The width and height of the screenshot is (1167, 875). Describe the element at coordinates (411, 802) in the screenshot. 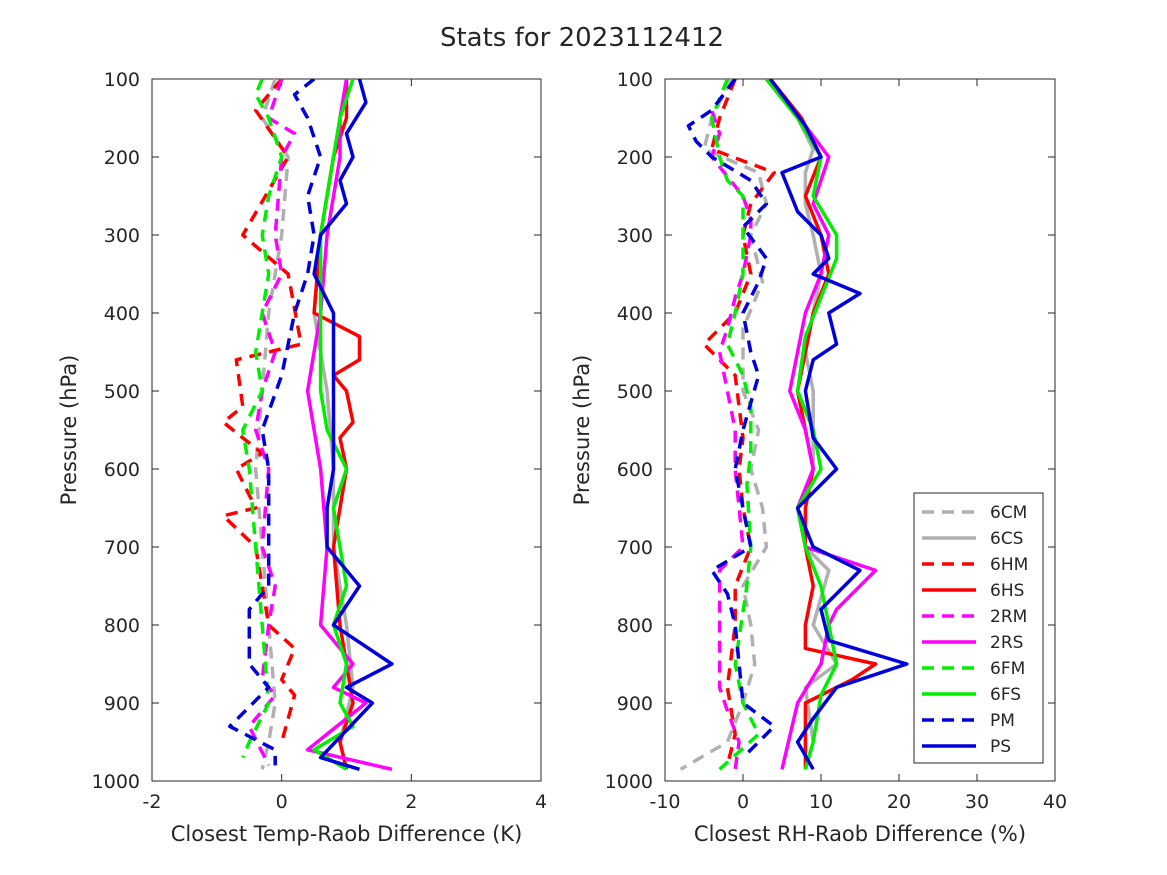

I see `x-tick-label: 2` at that location.